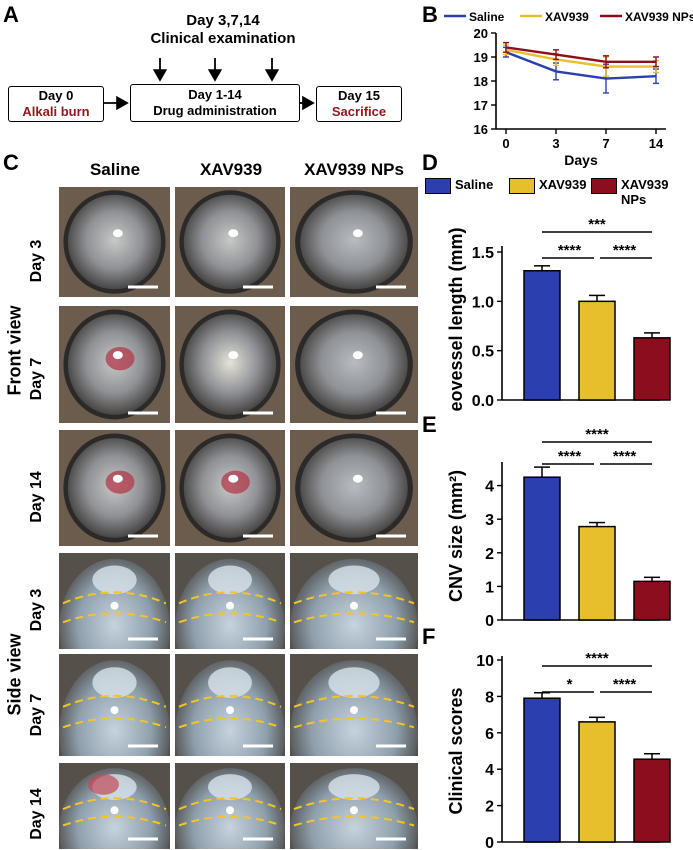 Image resolution: width=693 pixels, height=850 pixels. Describe the element at coordinates (215, 94) in the screenshot. I see `box-drug-title: Day 1-14` at that location.